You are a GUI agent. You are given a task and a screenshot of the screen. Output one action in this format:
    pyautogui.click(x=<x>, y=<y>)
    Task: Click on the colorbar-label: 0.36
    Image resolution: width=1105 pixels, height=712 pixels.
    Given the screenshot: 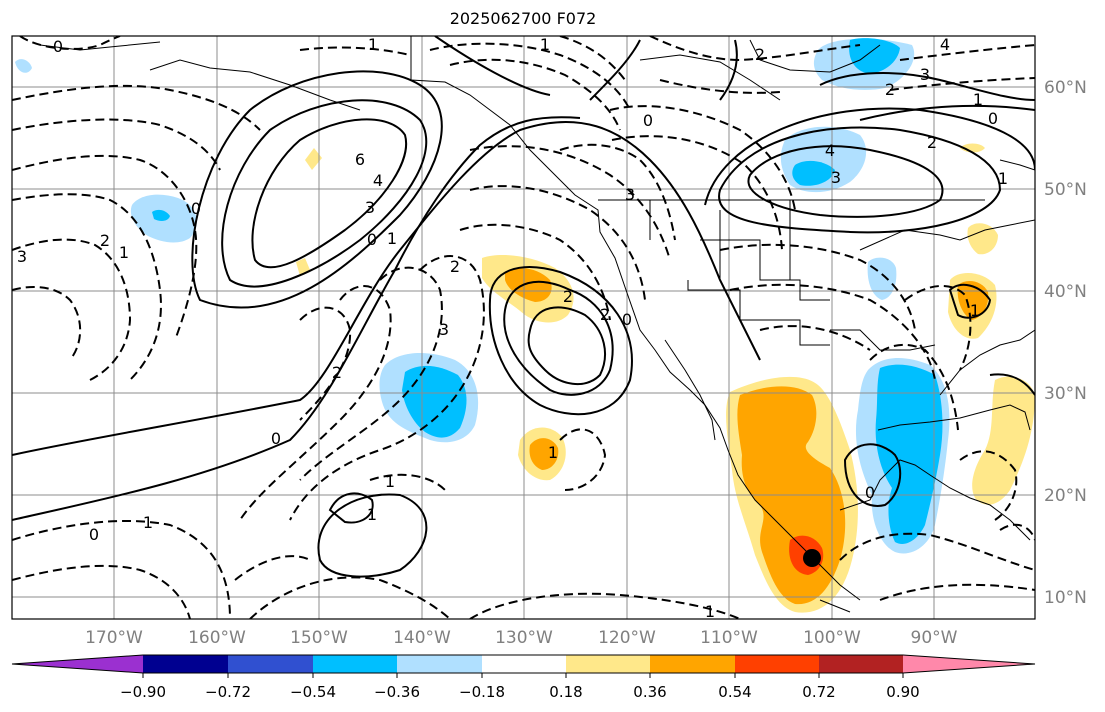 What is the action you would take?
    pyautogui.click(x=649, y=692)
    